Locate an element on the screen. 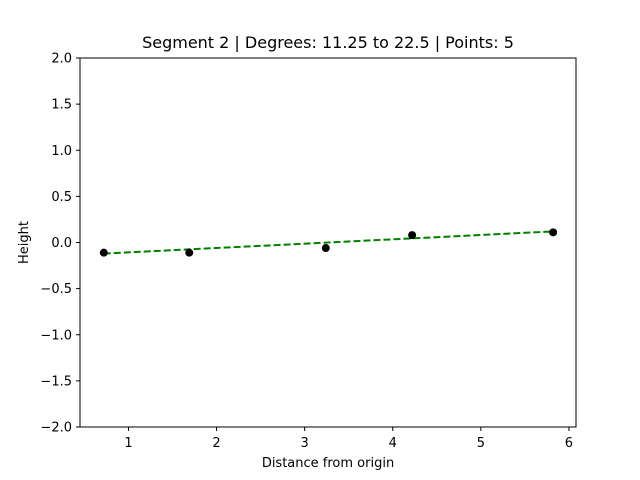  x-tick-label: 4 is located at coordinates (393, 443).